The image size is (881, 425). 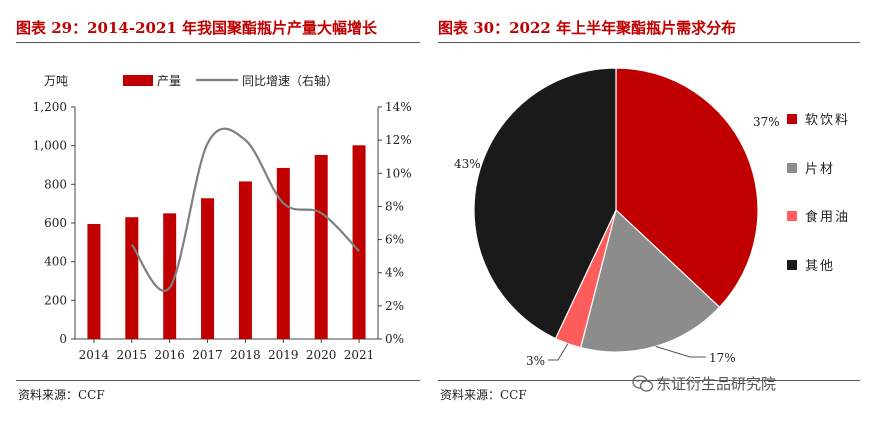 I want to click on bar-2014, so click(x=94, y=281).